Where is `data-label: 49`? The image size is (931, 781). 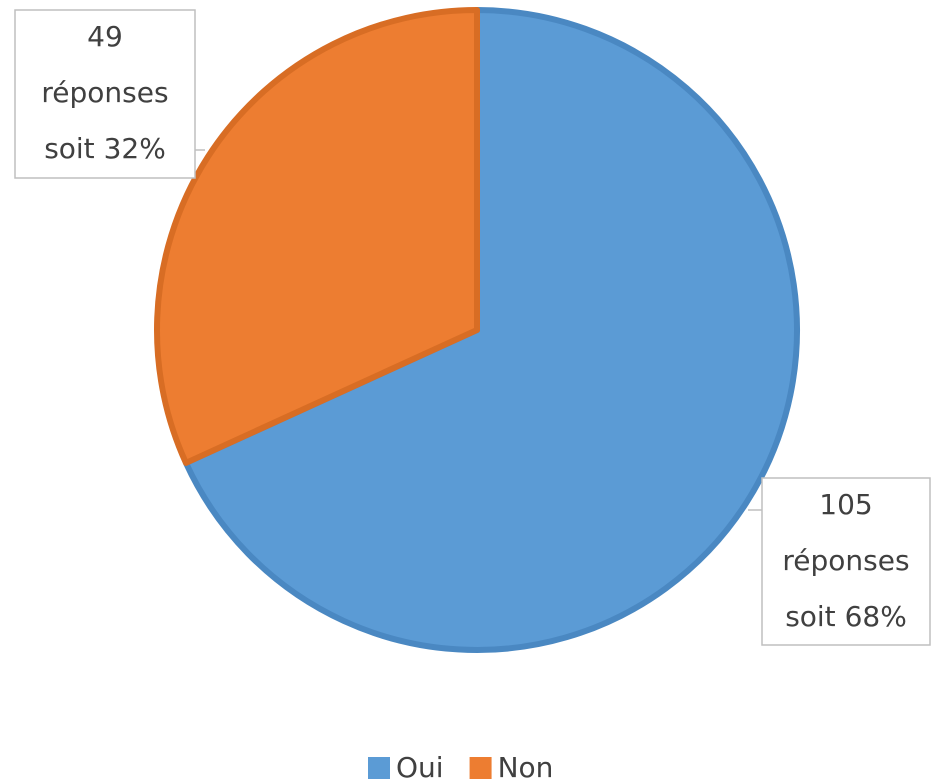 data-label: 49 is located at coordinates (105, 36).